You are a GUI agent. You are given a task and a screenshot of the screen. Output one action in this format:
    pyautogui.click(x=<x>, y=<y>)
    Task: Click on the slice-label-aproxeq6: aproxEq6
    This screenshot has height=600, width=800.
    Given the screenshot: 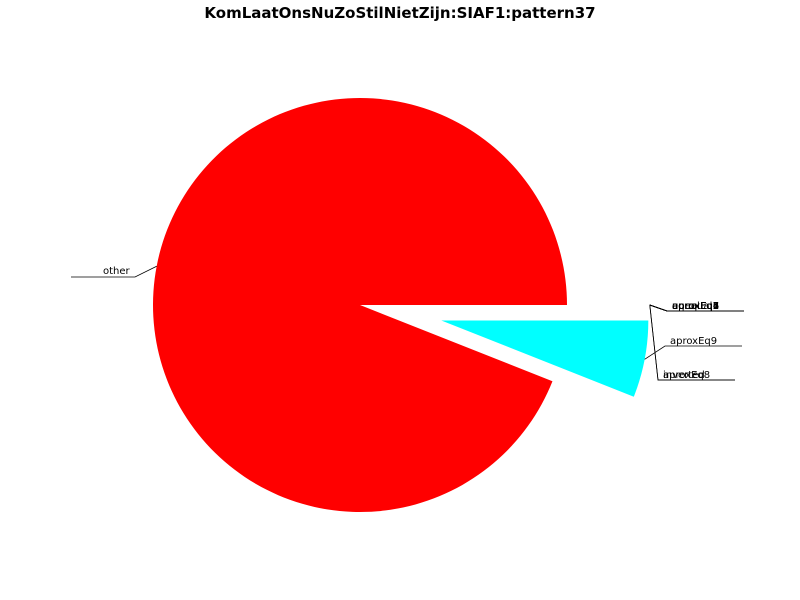 What is the action you would take?
    pyautogui.click(x=695, y=306)
    